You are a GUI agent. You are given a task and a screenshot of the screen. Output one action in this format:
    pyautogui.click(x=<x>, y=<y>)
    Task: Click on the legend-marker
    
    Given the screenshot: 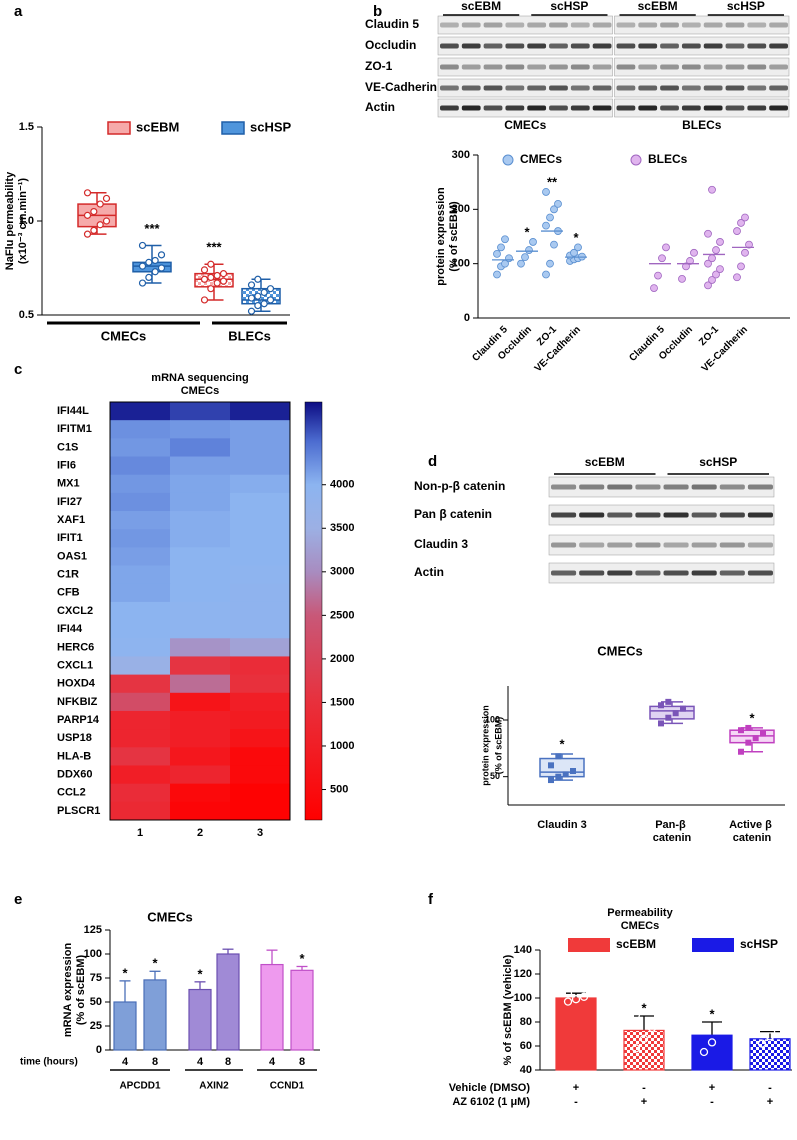 What is the action you would take?
    pyautogui.click(x=636, y=160)
    